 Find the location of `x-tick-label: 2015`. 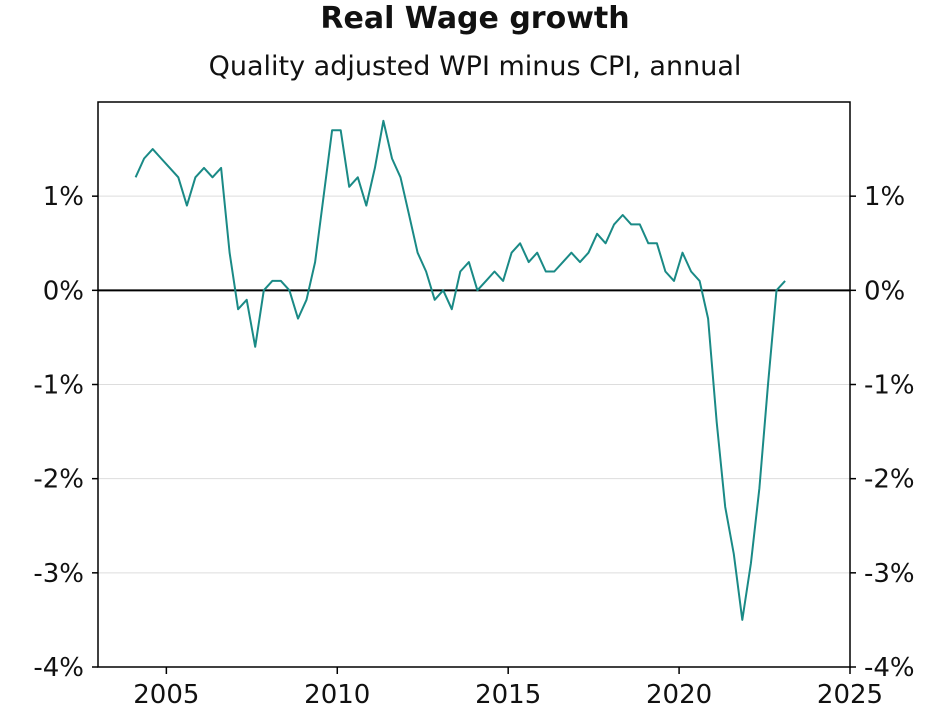

x-tick-label: 2015 is located at coordinates (508, 695).